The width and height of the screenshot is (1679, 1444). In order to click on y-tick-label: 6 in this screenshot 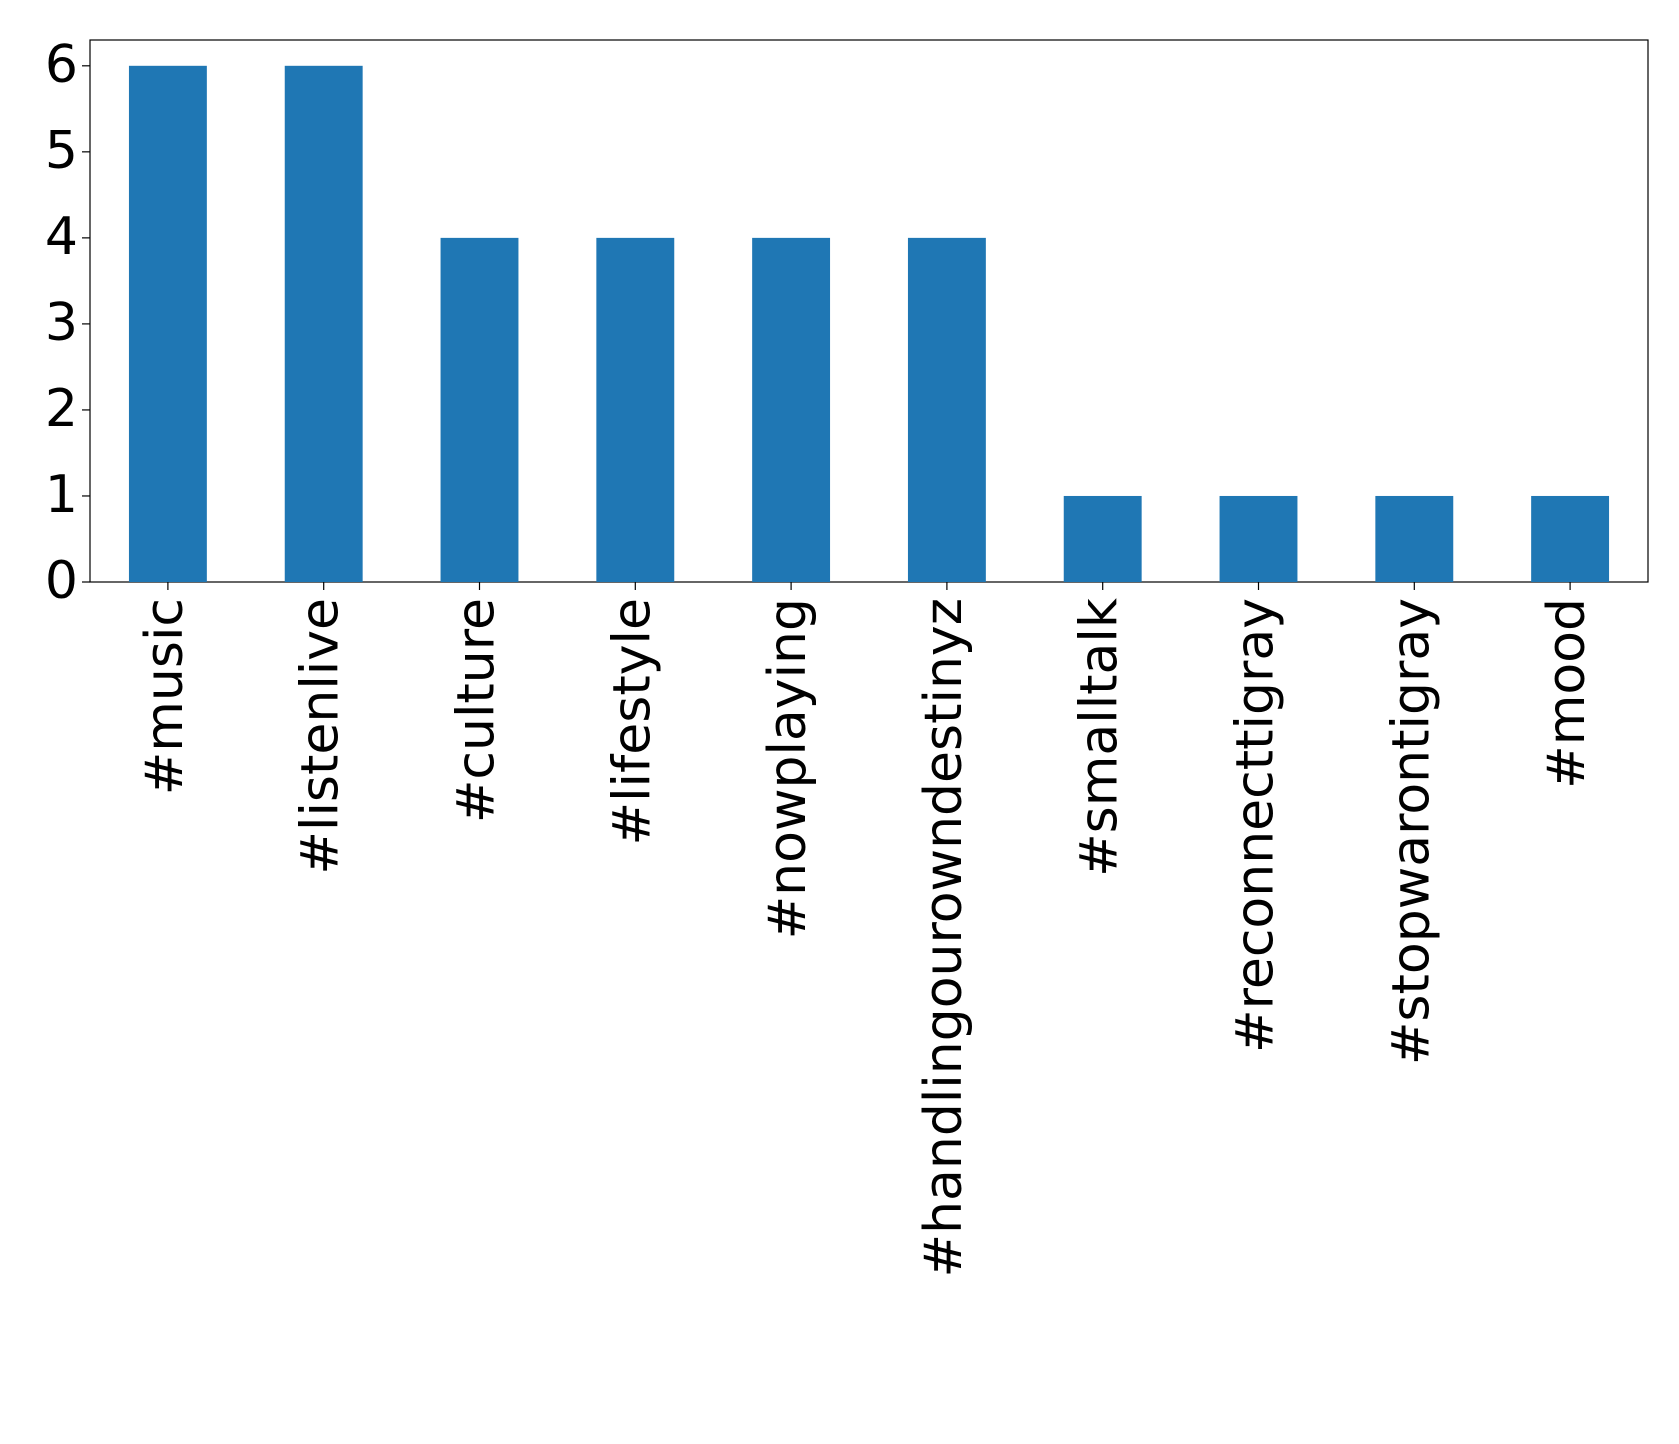, I will do `click(61, 65)`.